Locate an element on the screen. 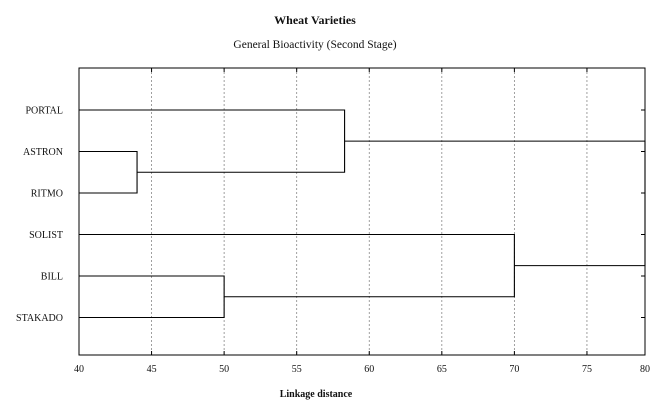 The width and height of the screenshot is (650, 402). x-tick-label: 55 is located at coordinates (297, 369).